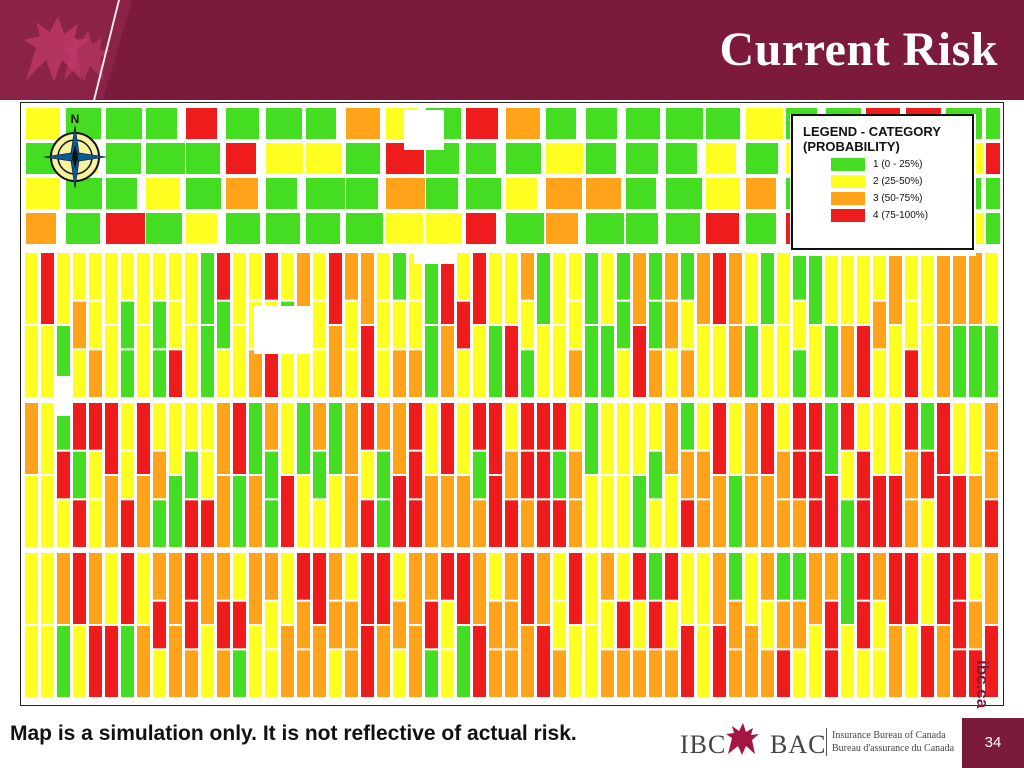 Image resolution: width=1024 pixels, height=768 pixels. Describe the element at coordinates (75, 150) in the screenshot. I see `compass-icon: N` at that location.